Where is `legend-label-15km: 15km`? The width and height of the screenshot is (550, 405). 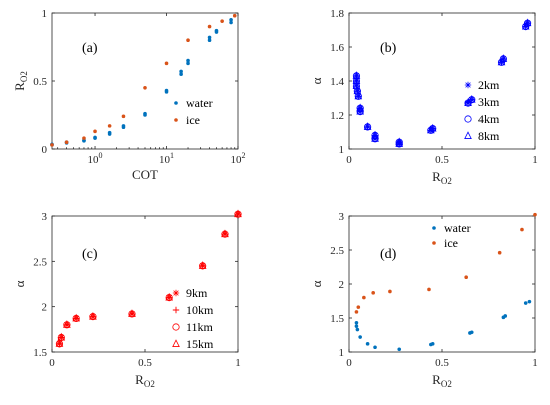 legend-label-15km: 15km is located at coordinates (200, 344).